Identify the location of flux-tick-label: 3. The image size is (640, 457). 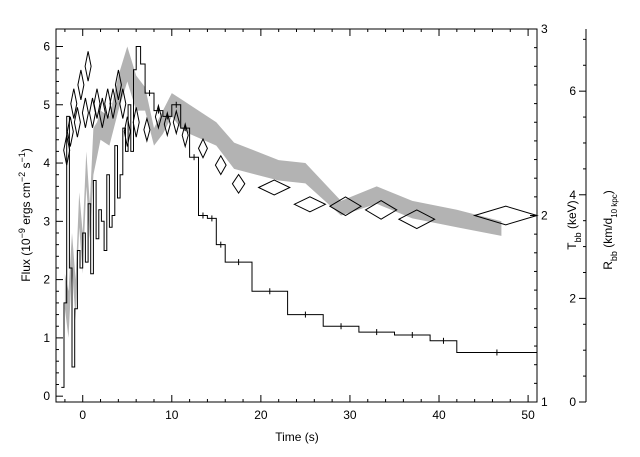
(46, 221).